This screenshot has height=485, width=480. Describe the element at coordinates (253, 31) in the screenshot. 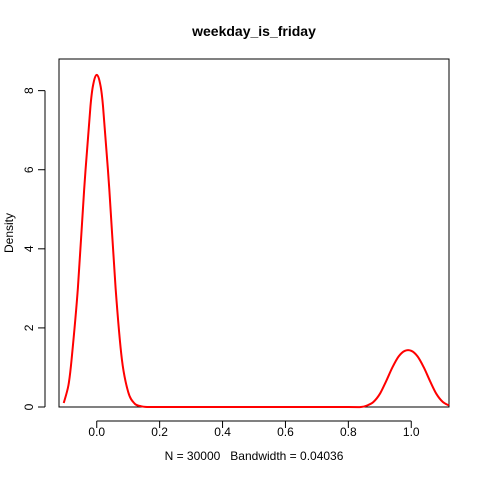

I see `chart-title: weekday_is_friday` at that location.